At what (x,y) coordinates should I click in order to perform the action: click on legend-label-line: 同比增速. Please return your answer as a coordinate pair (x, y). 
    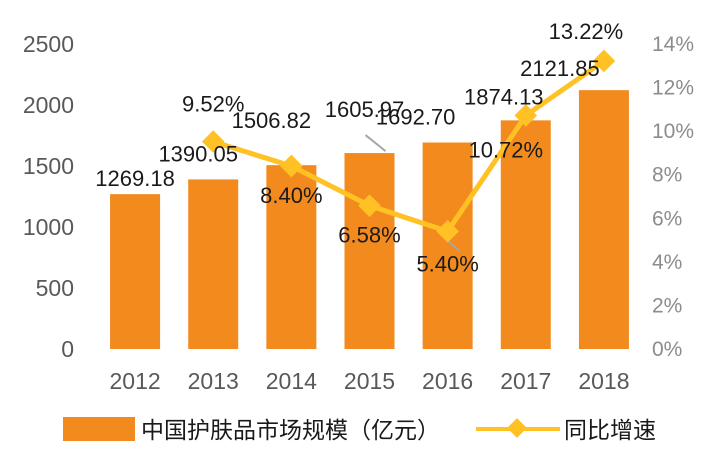
    Looking at the image, I should click on (610, 431).